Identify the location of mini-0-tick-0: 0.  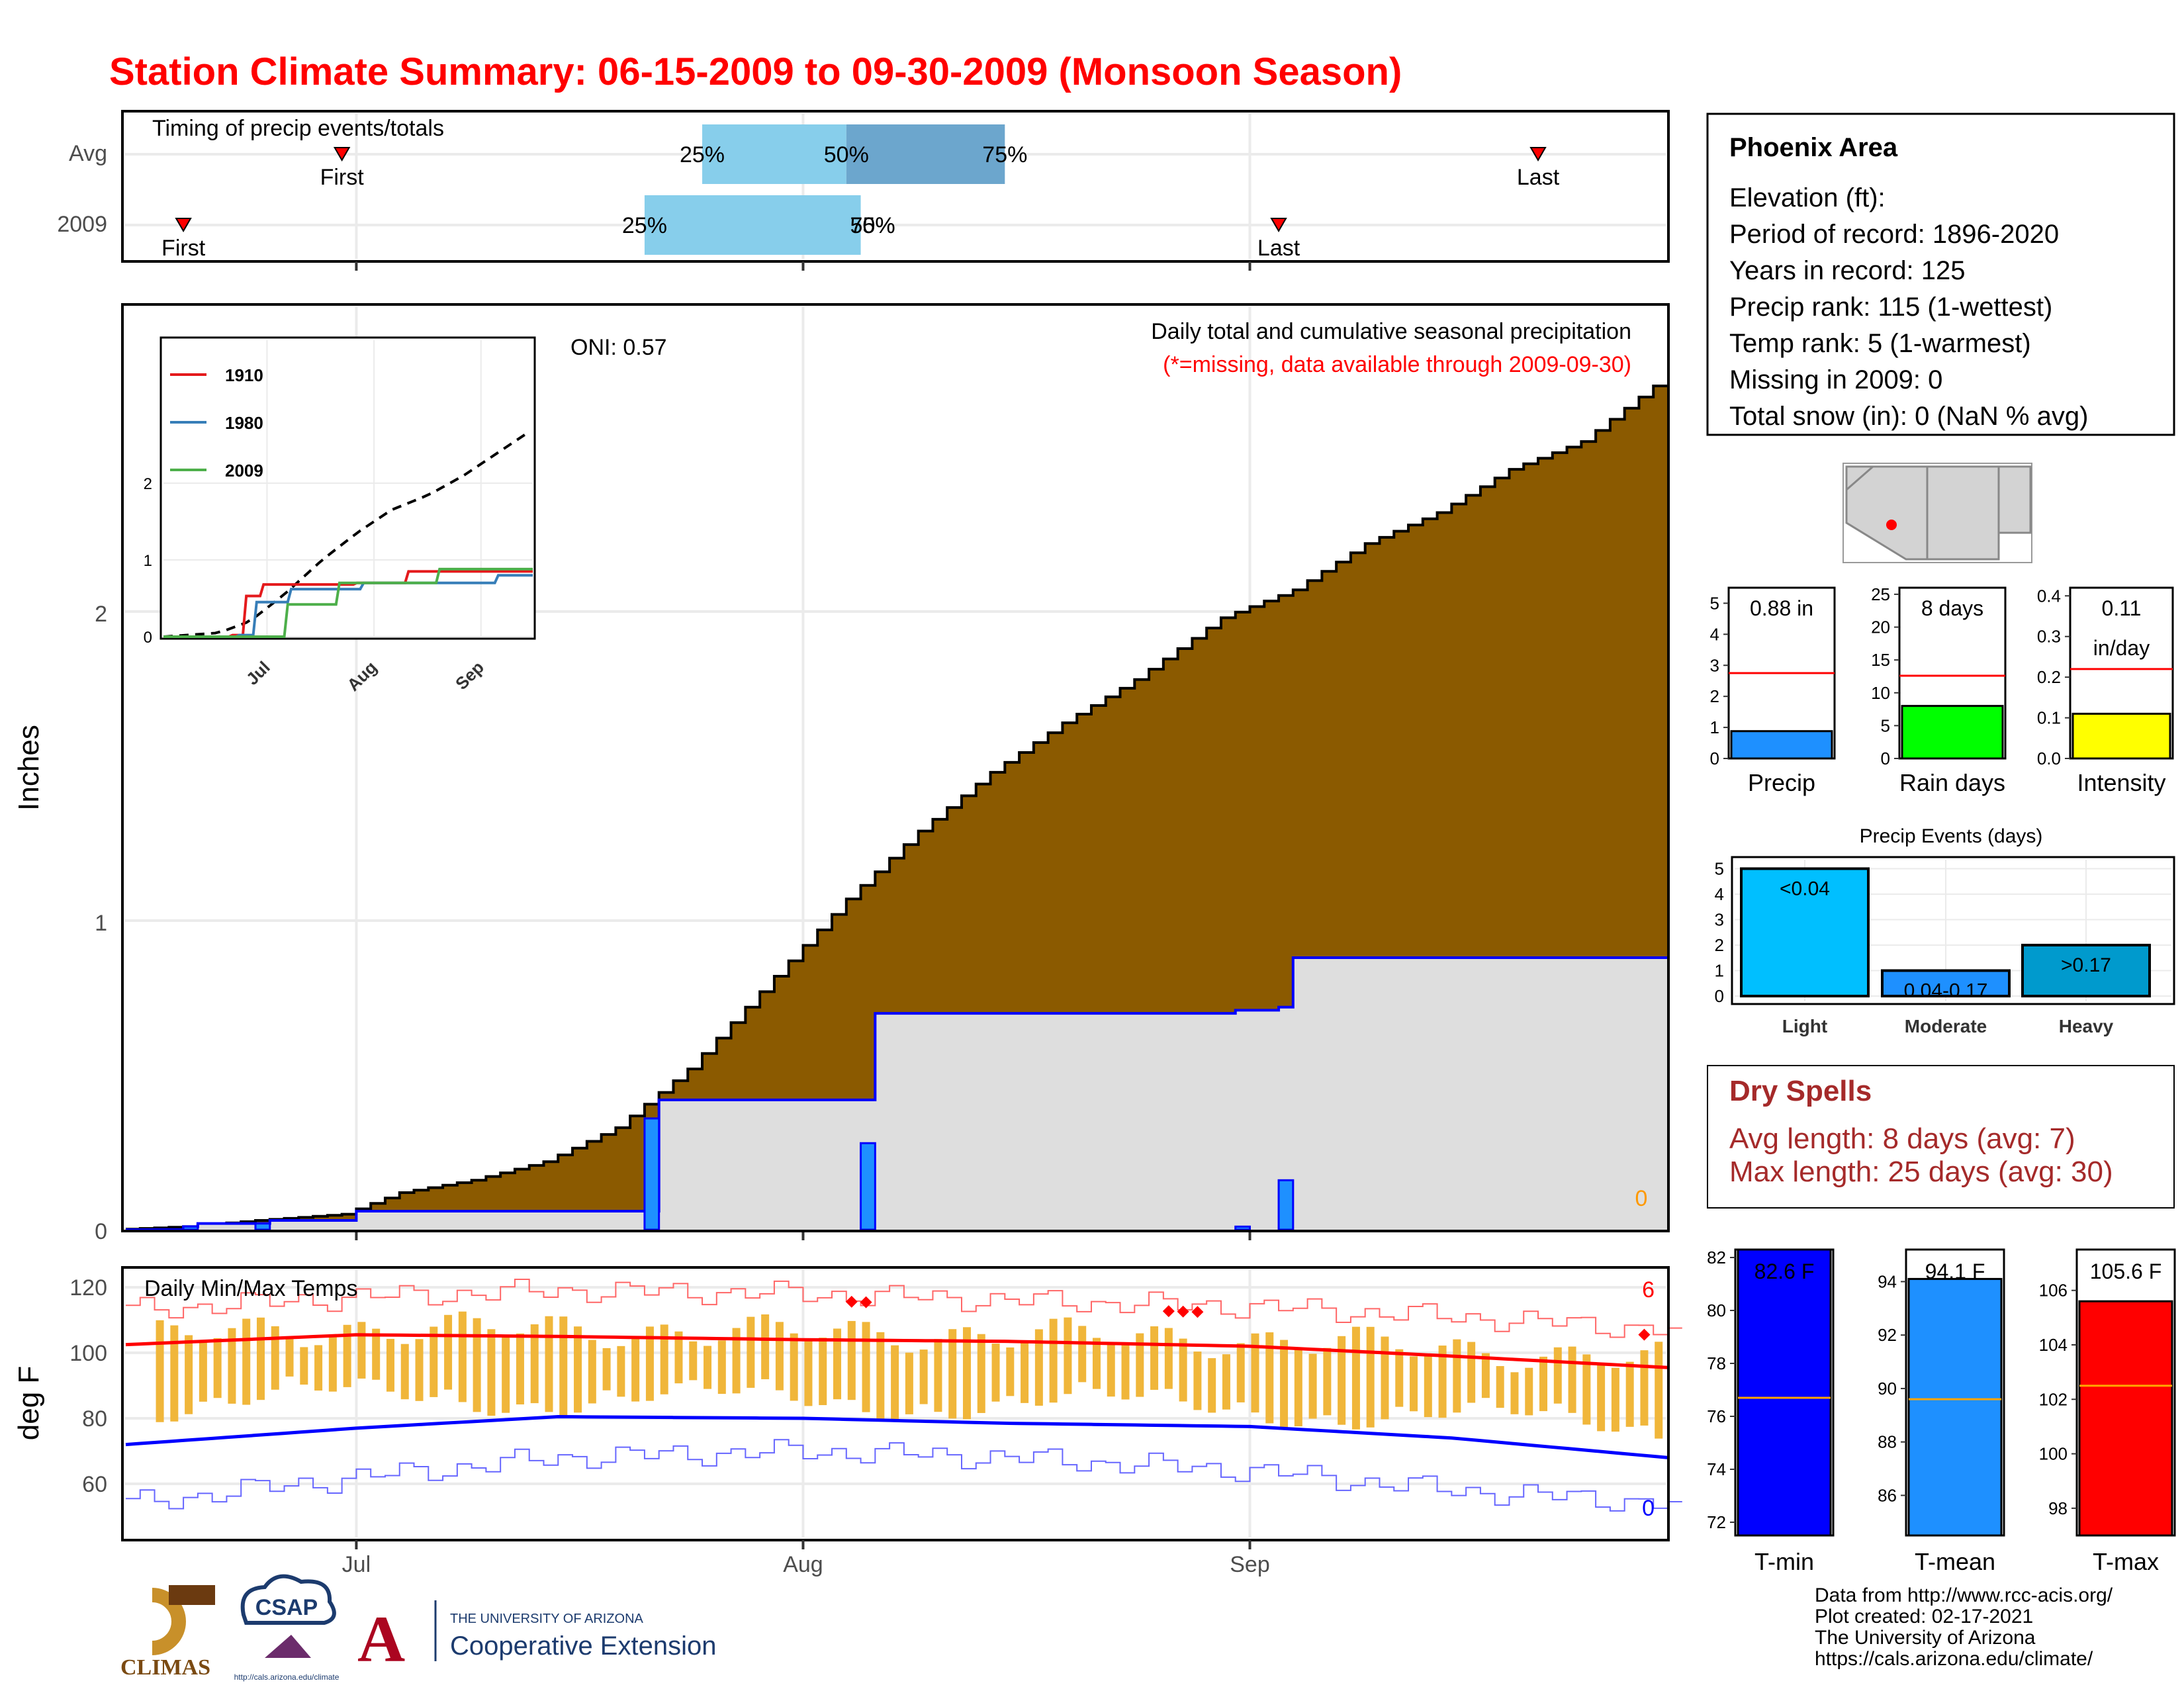
(1715, 759).